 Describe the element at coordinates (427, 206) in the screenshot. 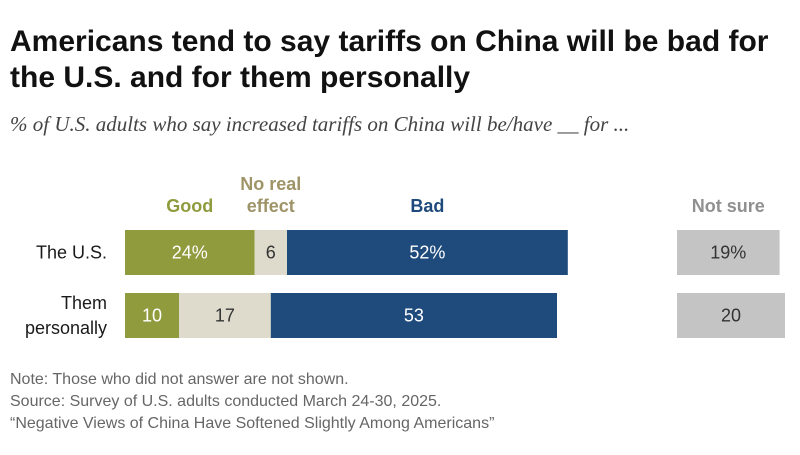

I see `legend-bad: Bad` at that location.